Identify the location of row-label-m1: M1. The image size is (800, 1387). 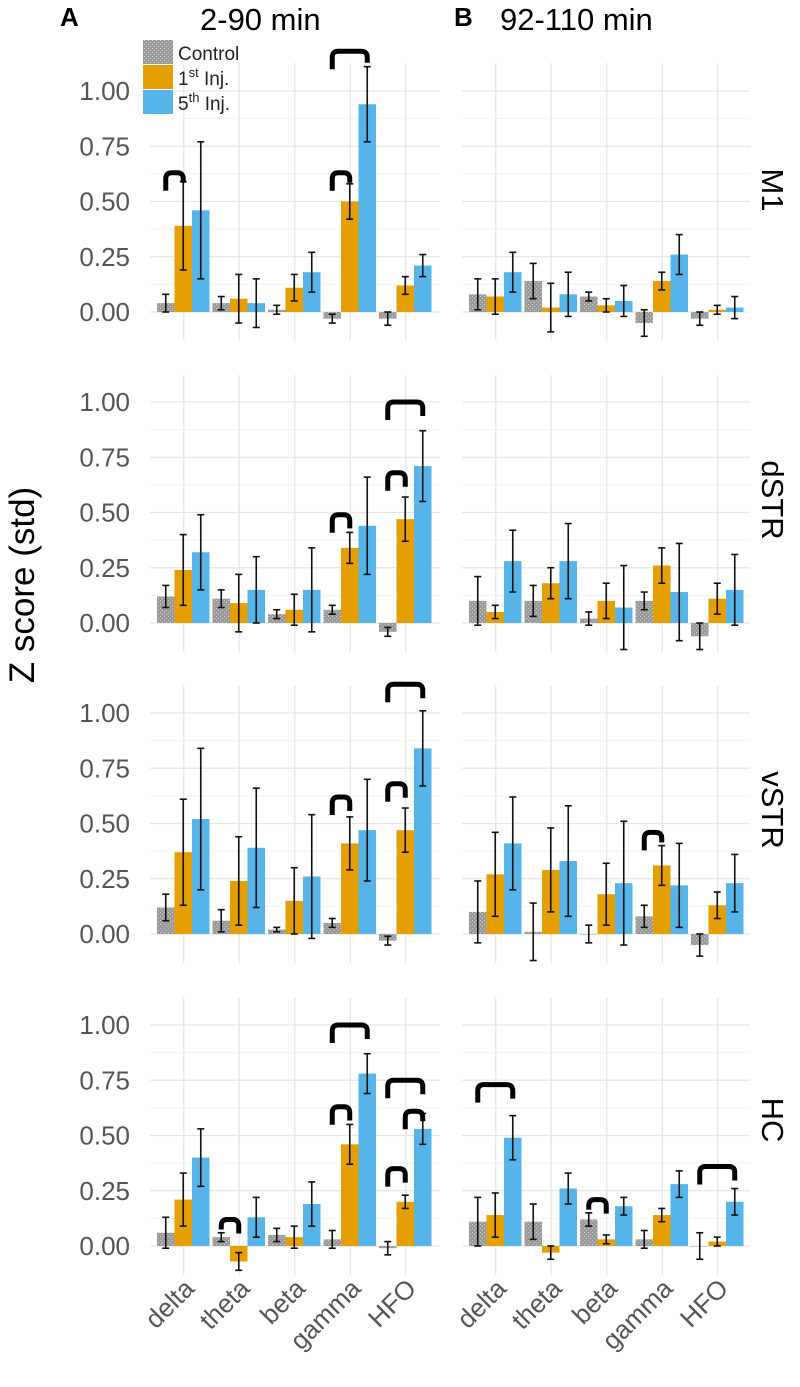
(772, 189).